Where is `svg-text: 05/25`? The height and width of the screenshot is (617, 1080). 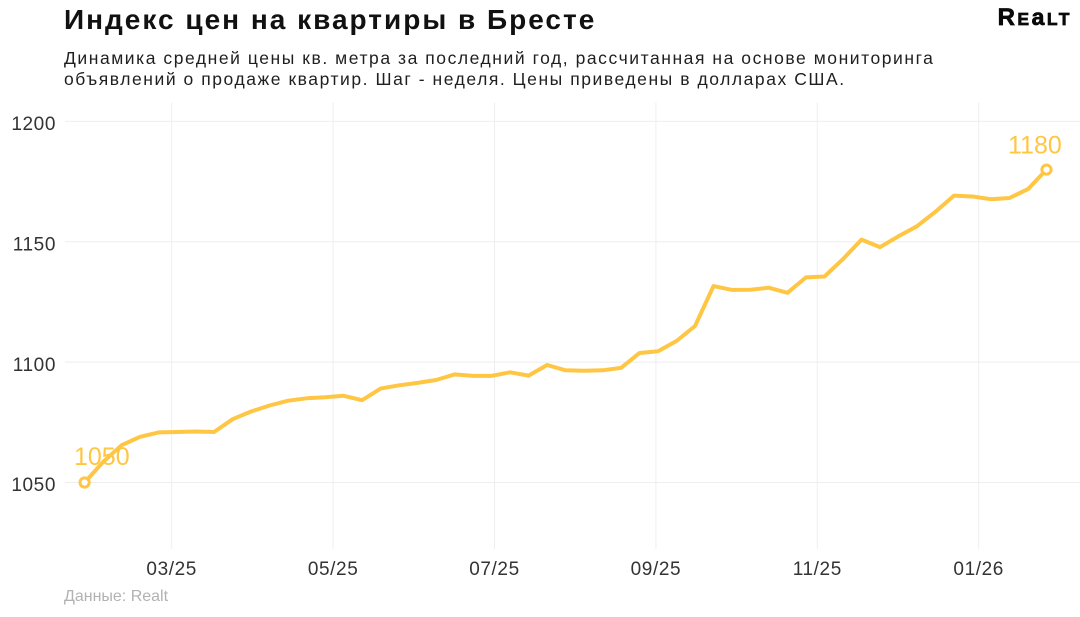 svg-text: 05/25 is located at coordinates (333, 569).